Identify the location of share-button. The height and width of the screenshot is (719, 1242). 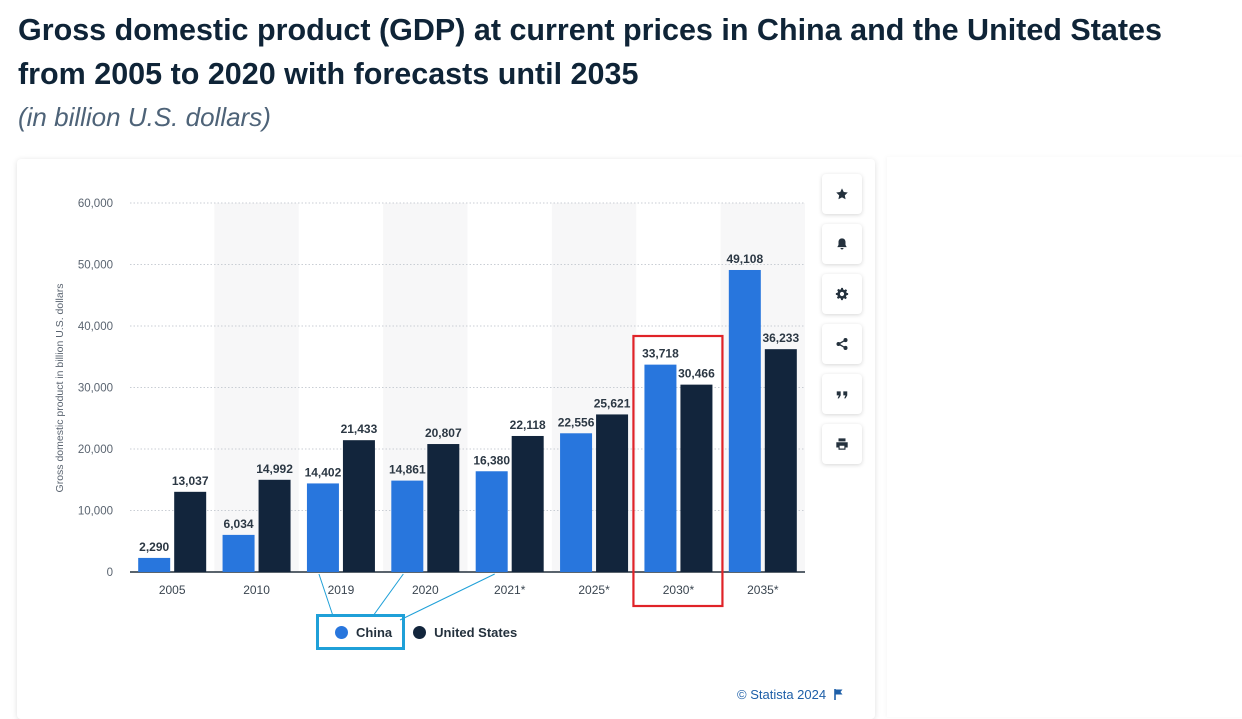
(842, 344).